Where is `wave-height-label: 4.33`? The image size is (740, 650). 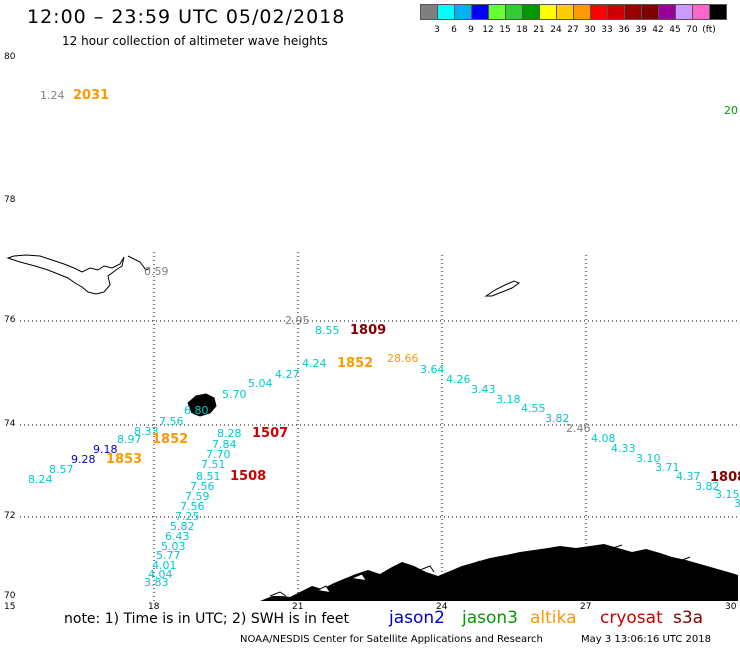 wave-height-label: 4.33 is located at coordinates (623, 448).